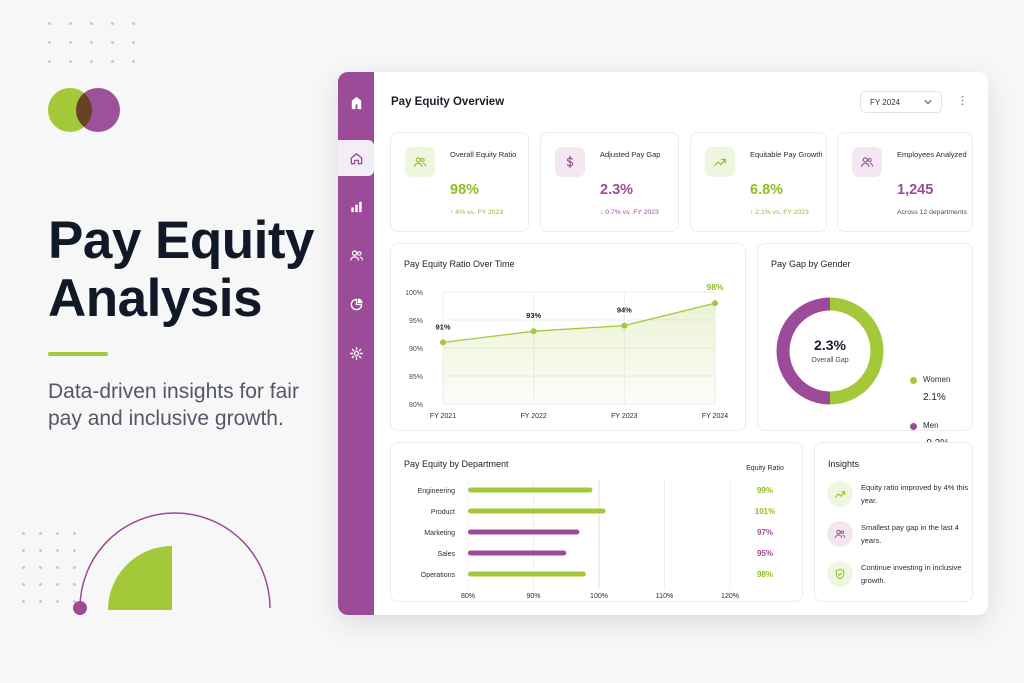  I want to click on y-tick-label: 85%, so click(416, 377).